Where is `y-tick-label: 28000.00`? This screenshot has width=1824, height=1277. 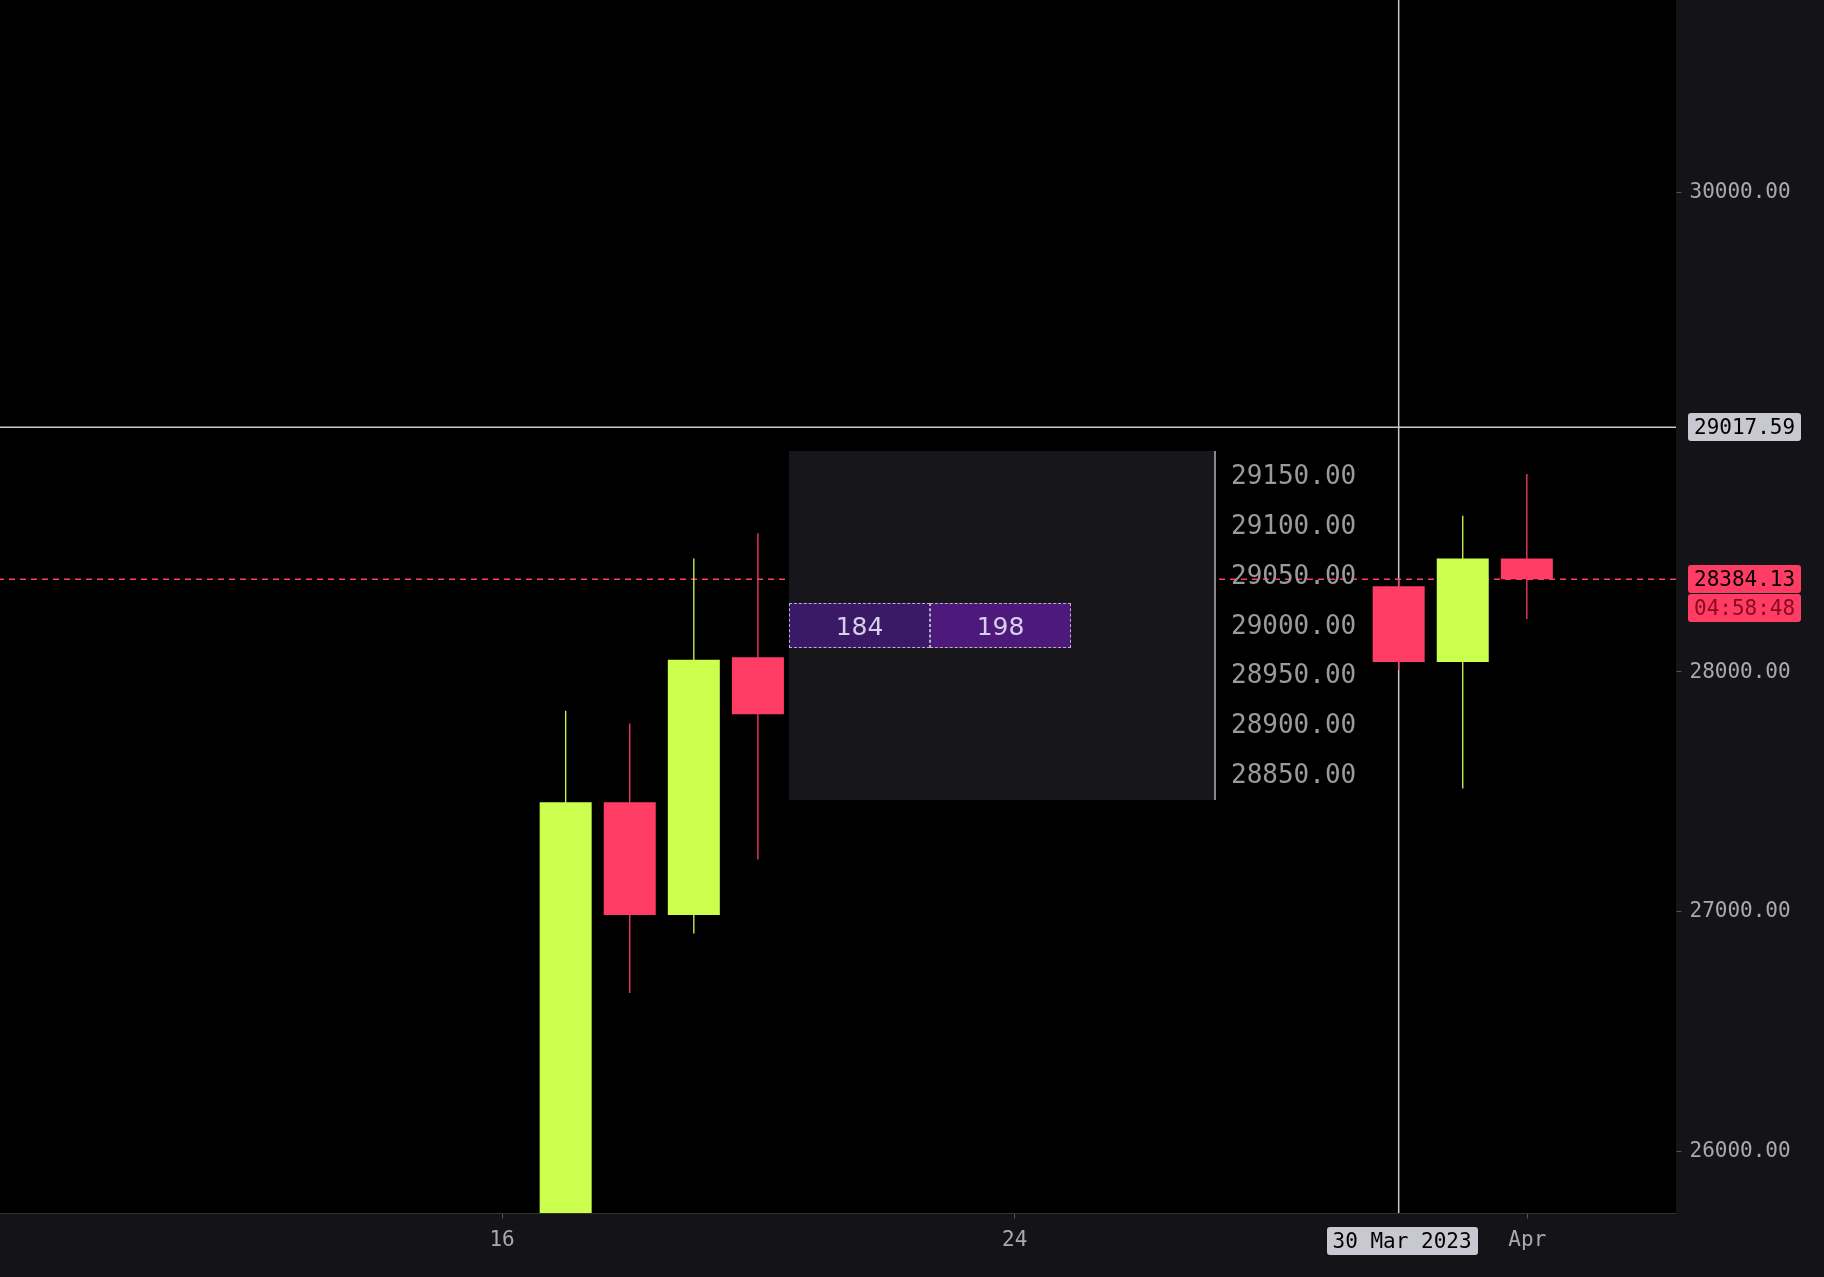 y-tick-label: 28000.00 is located at coordinates (1740, 670).